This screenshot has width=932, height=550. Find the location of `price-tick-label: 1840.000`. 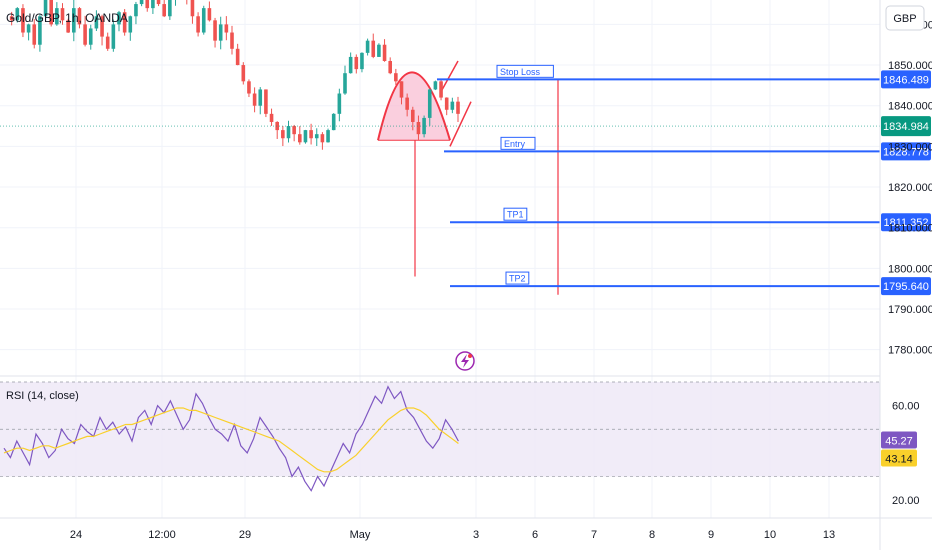

price-tick-label: 1840.000 is located at coordinates (910, 107).